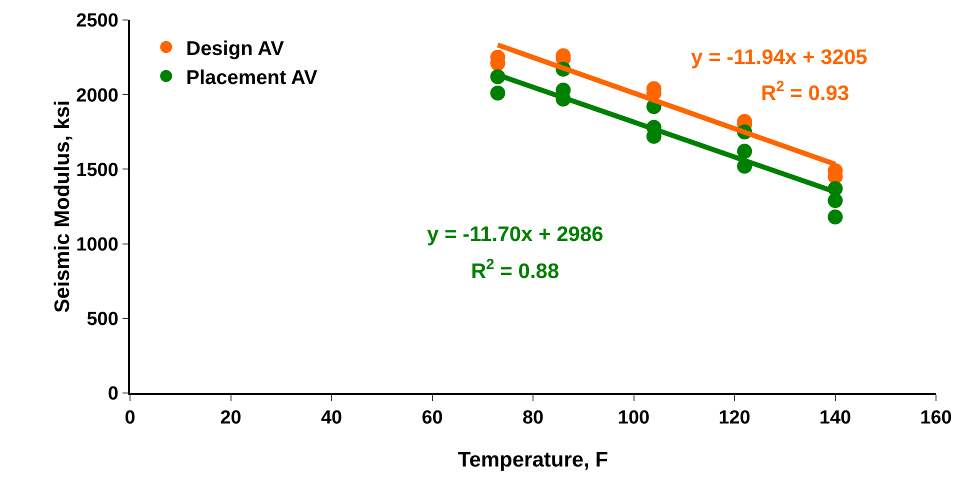 This screenshot has width=962, height=496. I want to click on x-tick-label: 80, so click(533, 418).